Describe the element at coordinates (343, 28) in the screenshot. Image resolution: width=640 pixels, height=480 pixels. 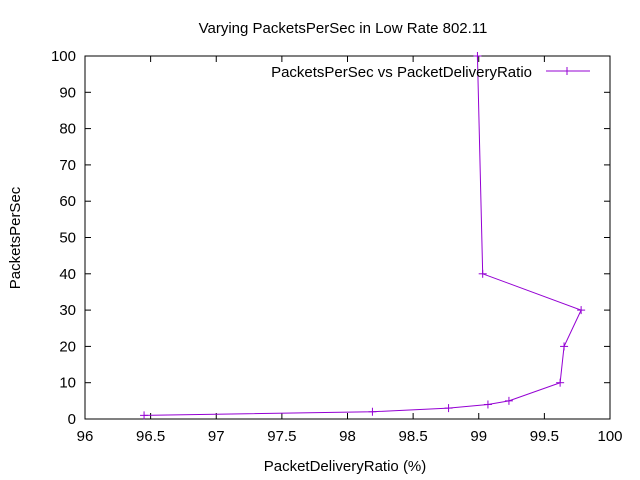
I see `chart-title: Varying PacketsPerSec in Low Rate 802.11` at that location.